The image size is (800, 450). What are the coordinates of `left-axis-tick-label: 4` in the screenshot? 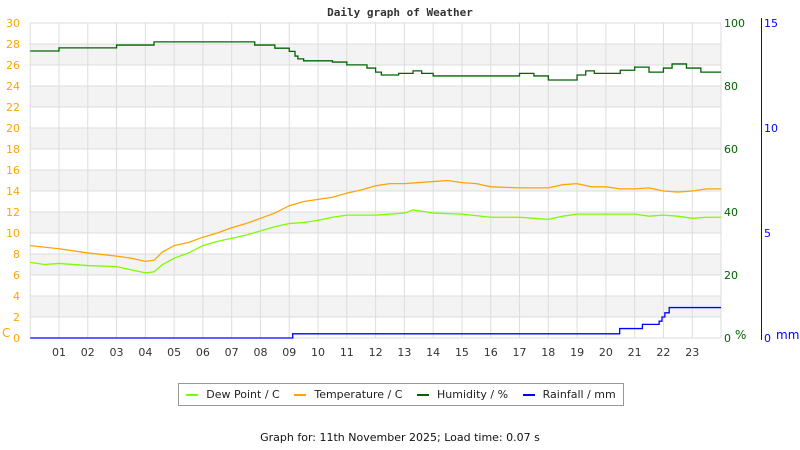 It's located at (16, 296).